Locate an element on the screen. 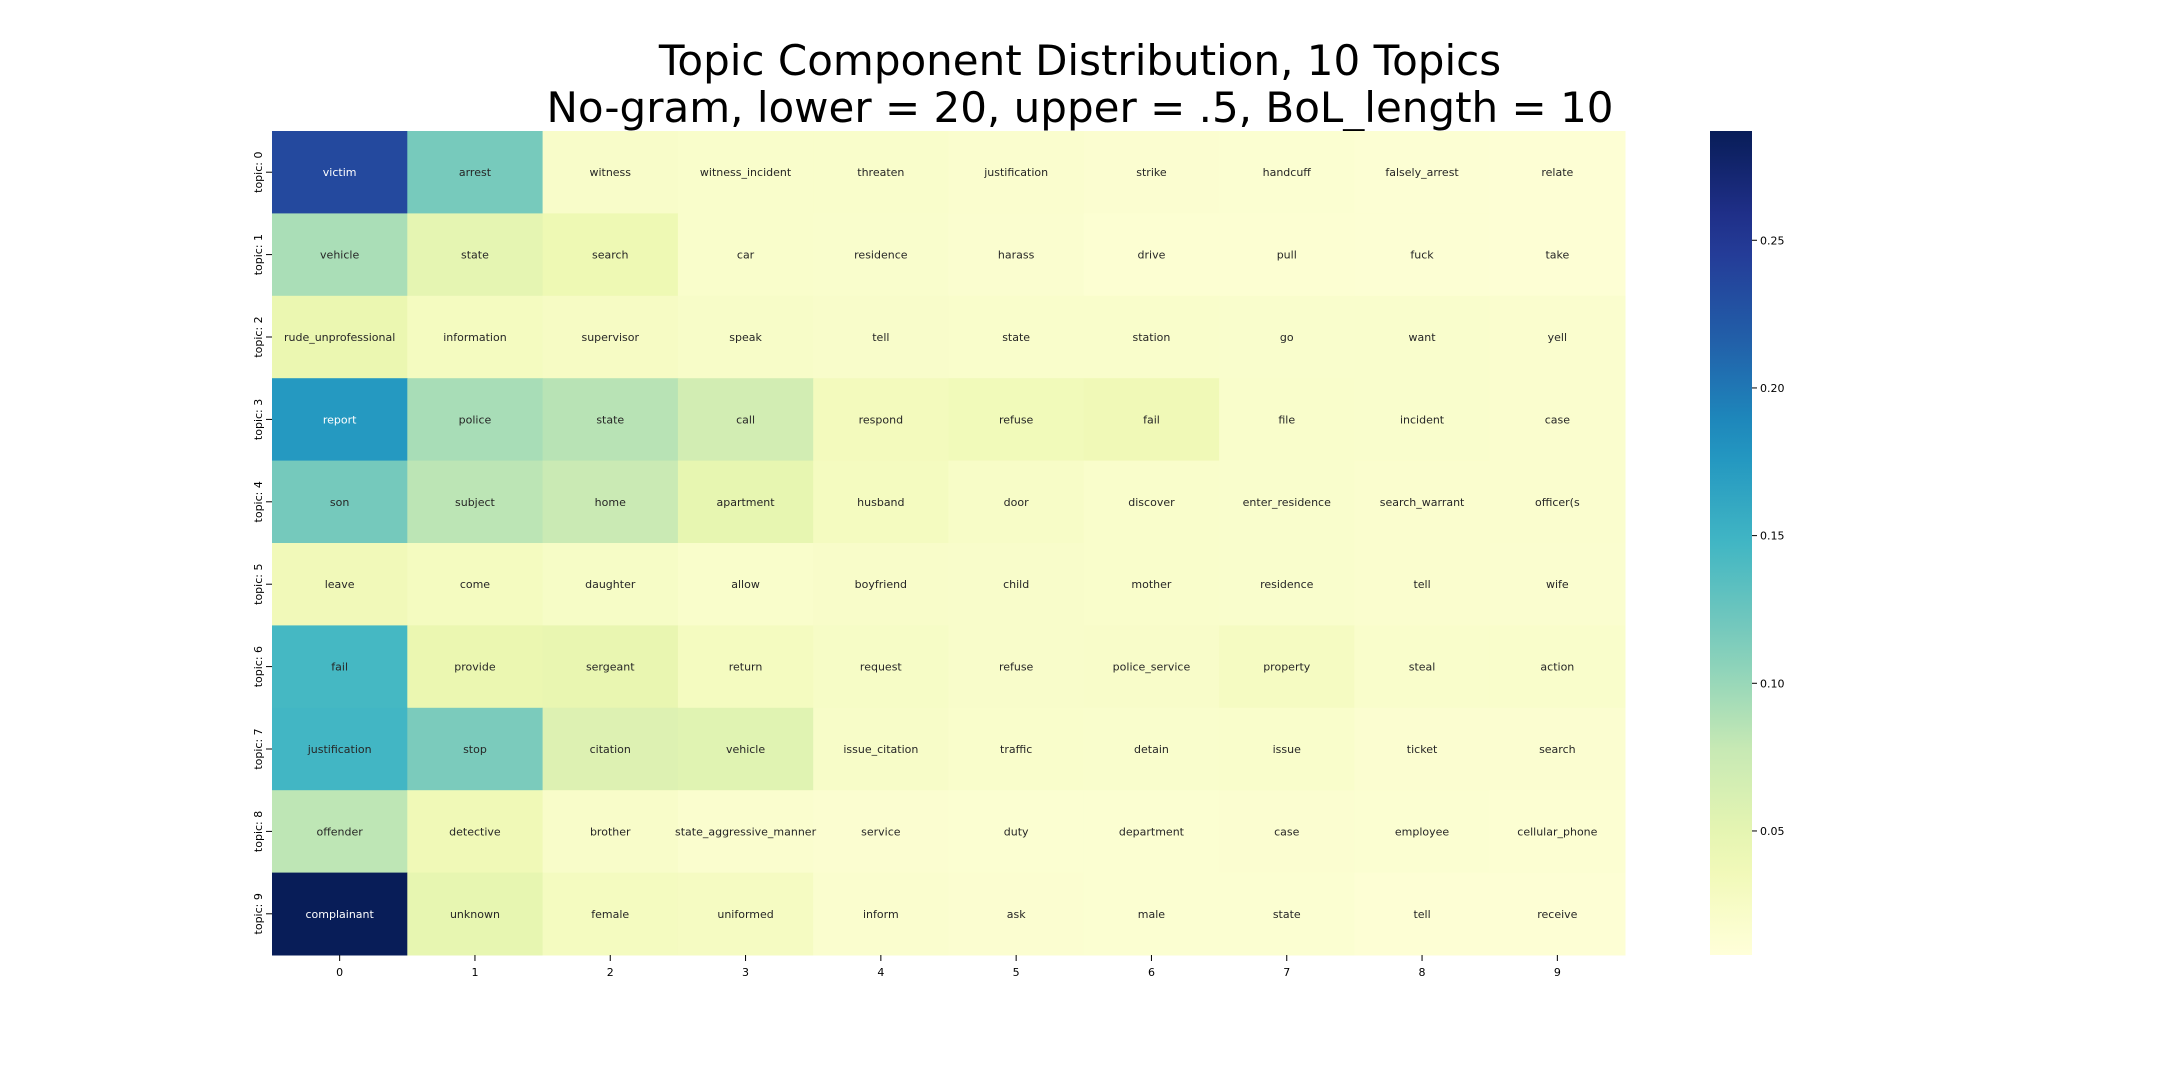 The height and width of the screenshot is (1084, 2160). cell-word-label: fail is located at coordinates (339, 667).